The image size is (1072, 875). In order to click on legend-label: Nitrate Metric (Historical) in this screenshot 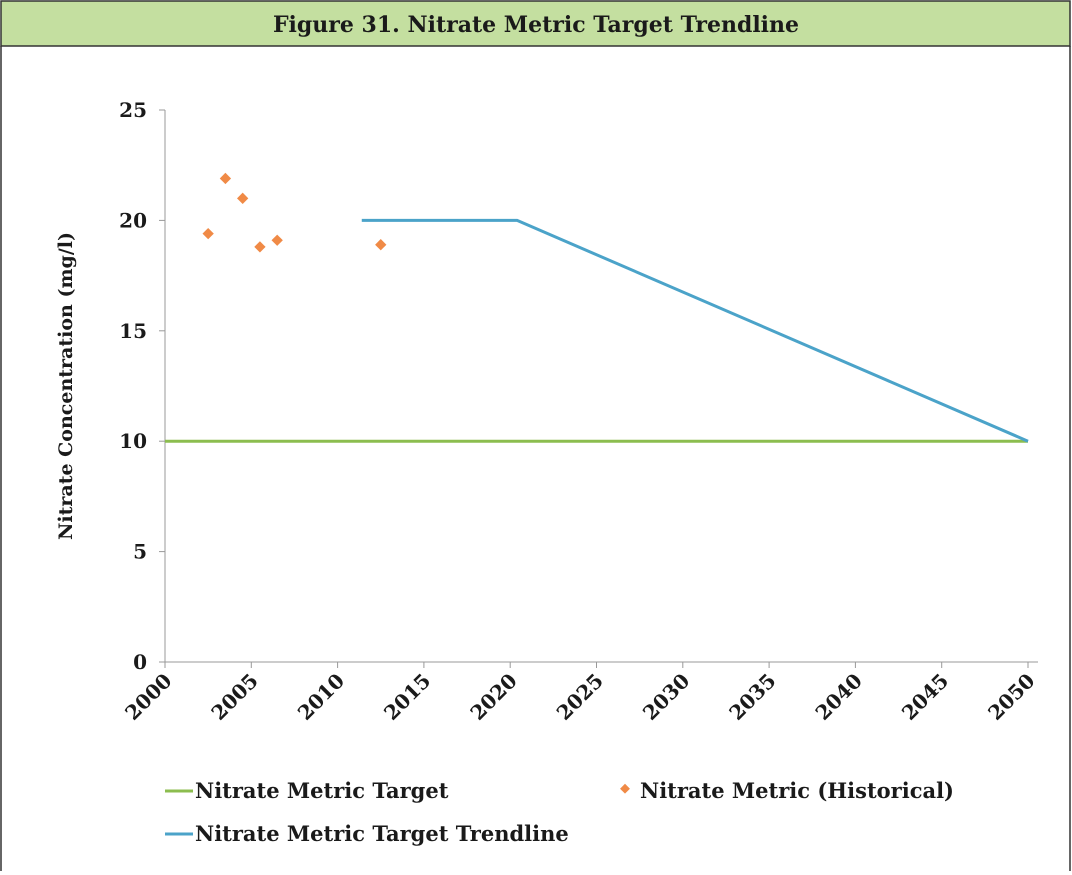, I will do `click(797, 790)`.